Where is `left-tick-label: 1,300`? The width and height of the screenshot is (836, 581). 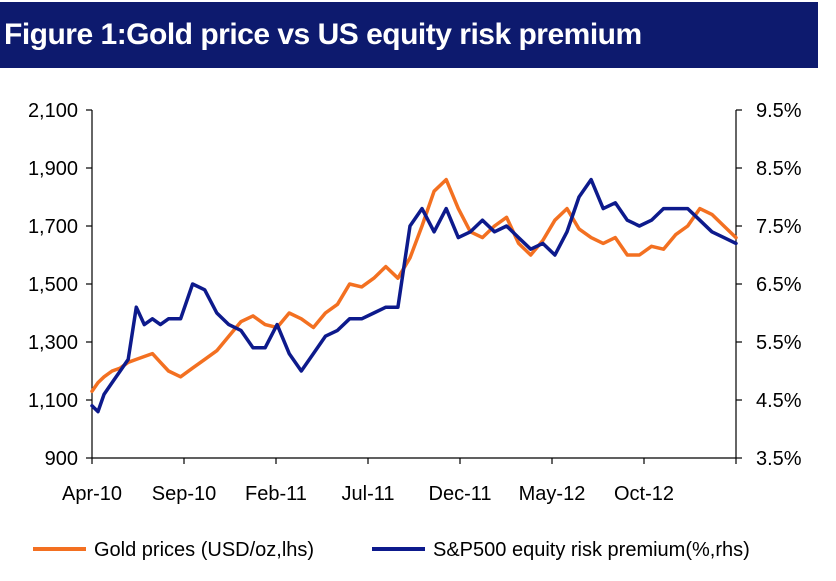
left-tick-label: 1,300 is located at coordinates (53, 343).